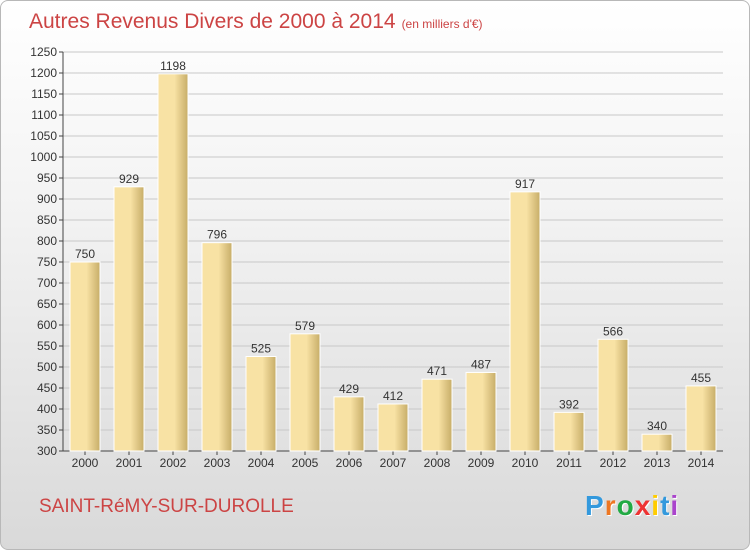 Image resolution: width=750 pixels, height=550 pixels. Describe the element at coordinates (442, 24) in the screenshot. I see `chart-unit: (en milliers d'€)` at that location.